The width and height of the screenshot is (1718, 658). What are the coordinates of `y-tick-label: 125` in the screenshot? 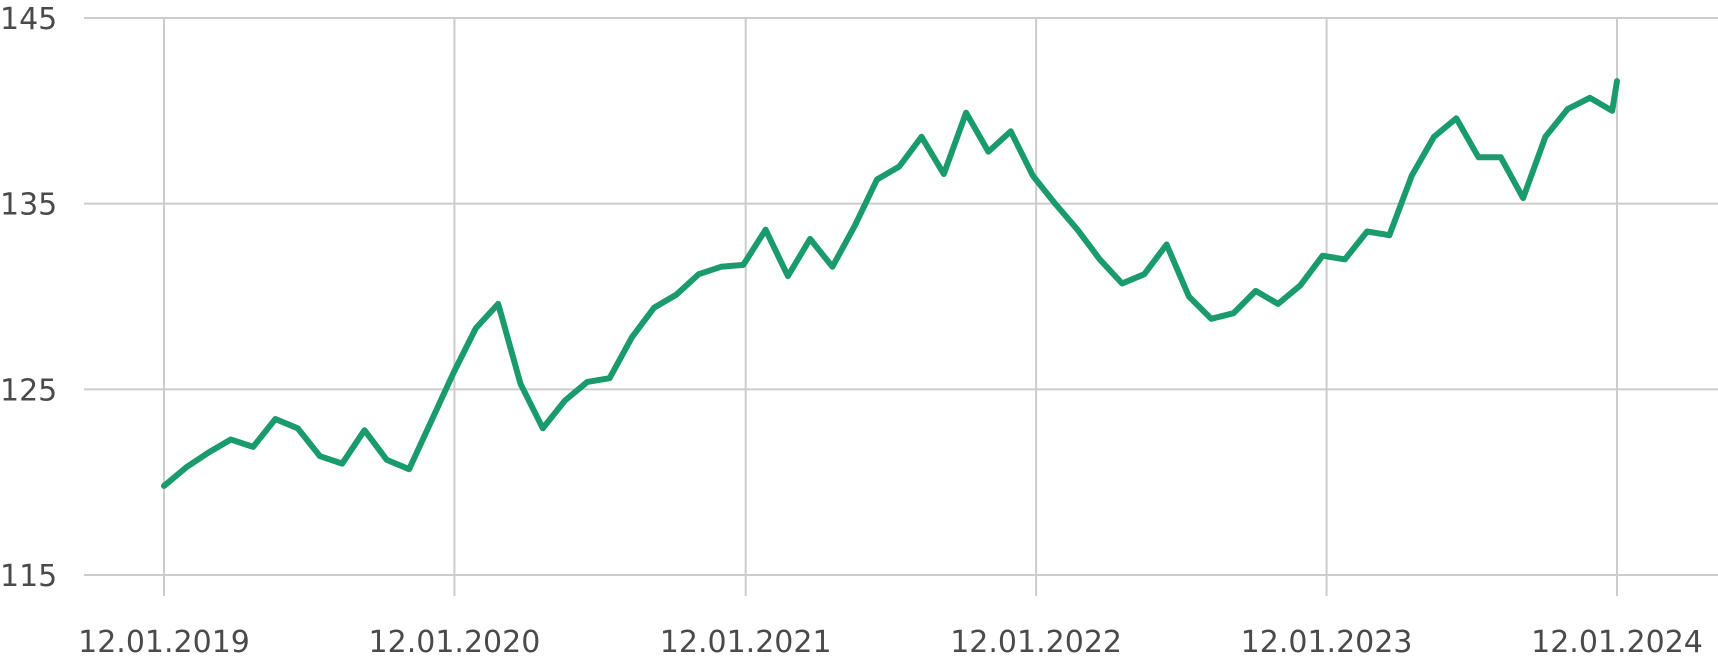 It's located at (28, 390).